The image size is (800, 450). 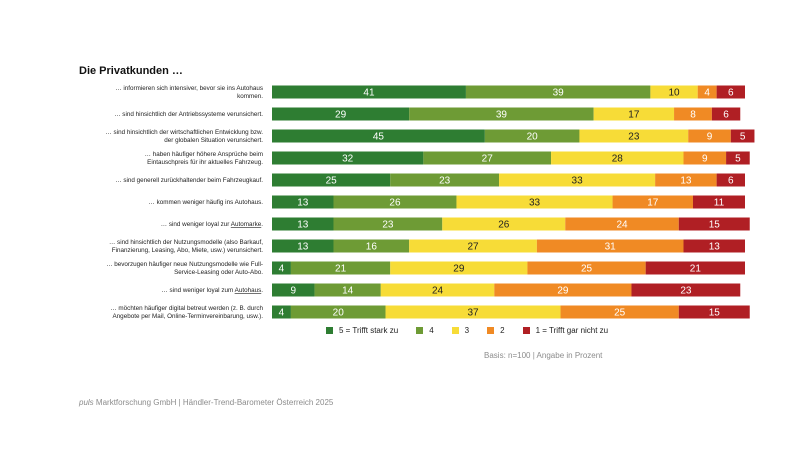 I want to click on legend-item: 5 = Trifft stark zu, so click(x=362, y=330).